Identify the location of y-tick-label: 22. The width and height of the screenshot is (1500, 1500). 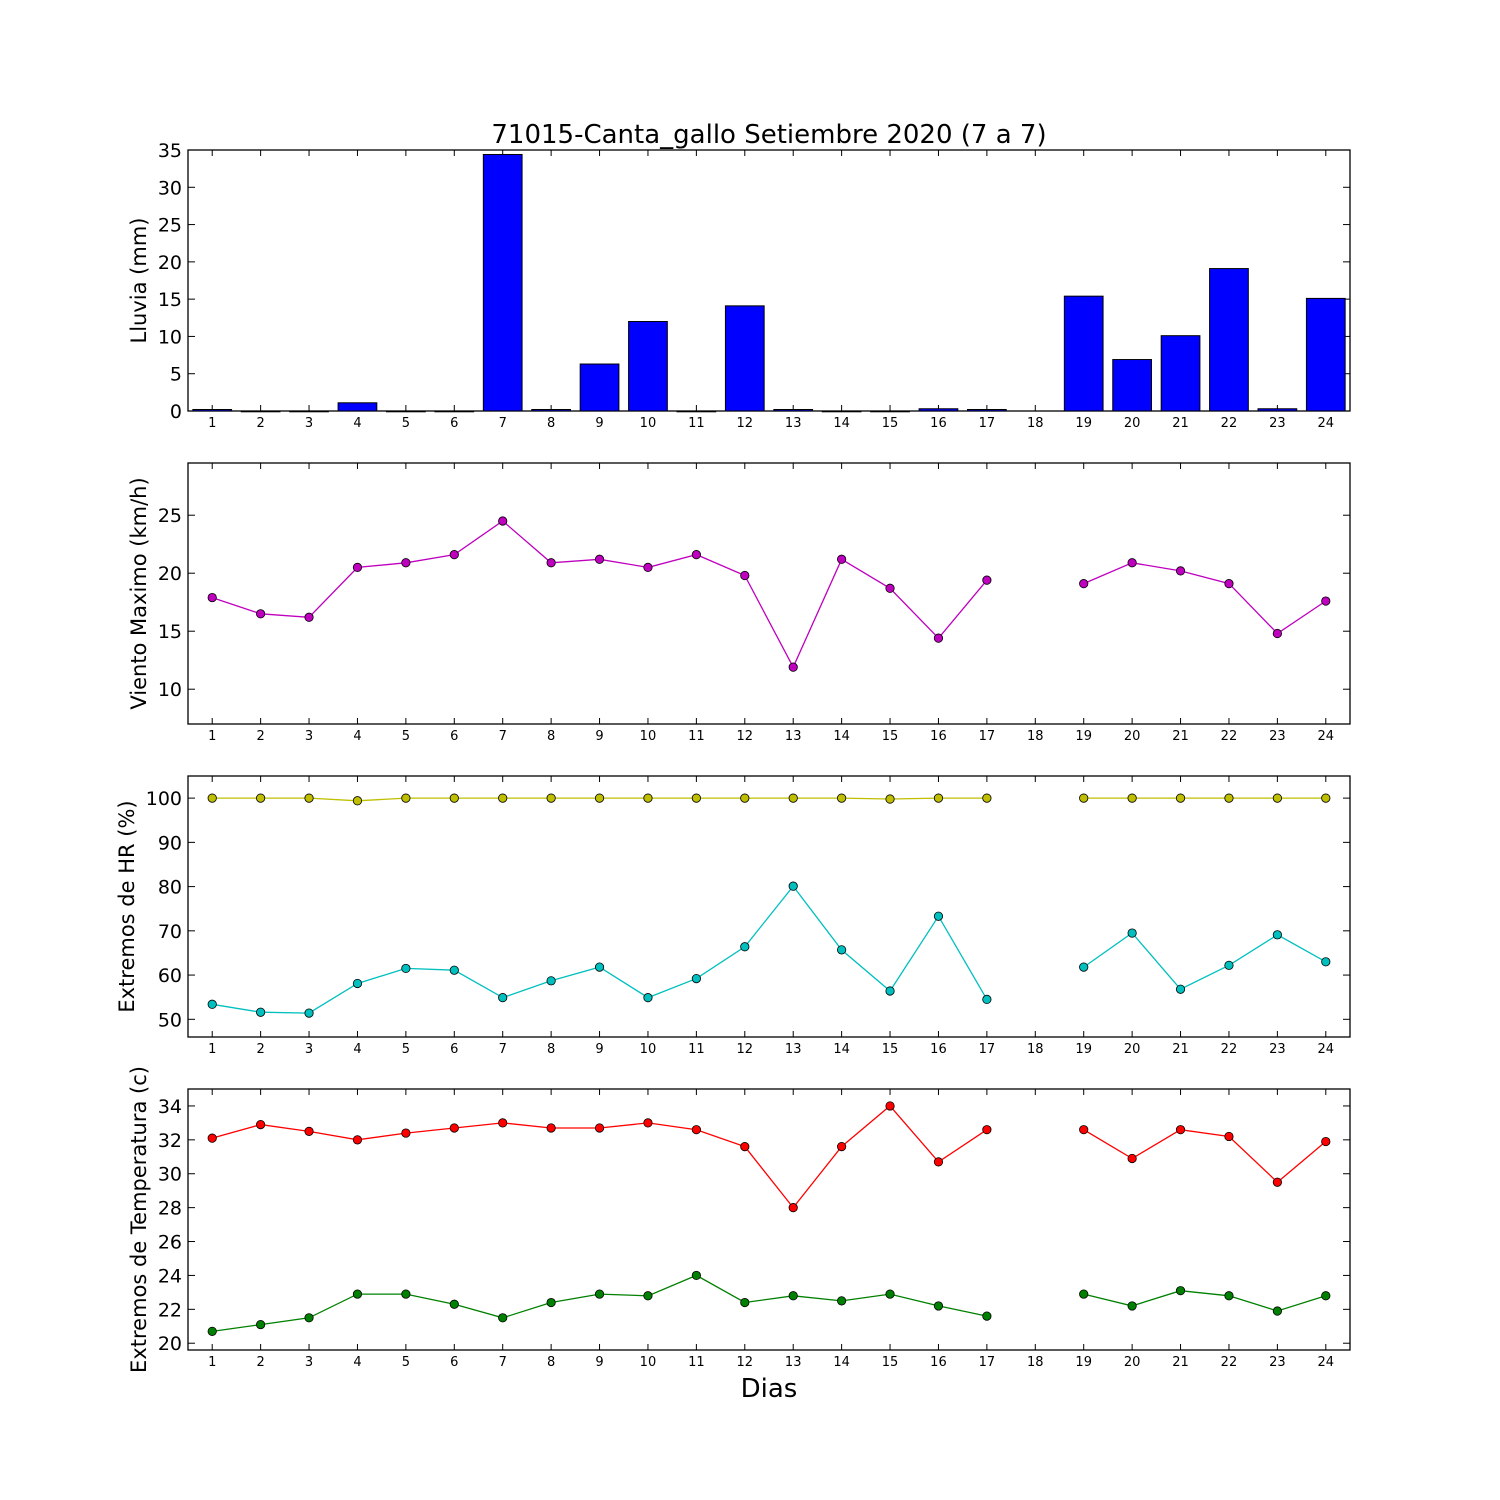
(170, 1310).